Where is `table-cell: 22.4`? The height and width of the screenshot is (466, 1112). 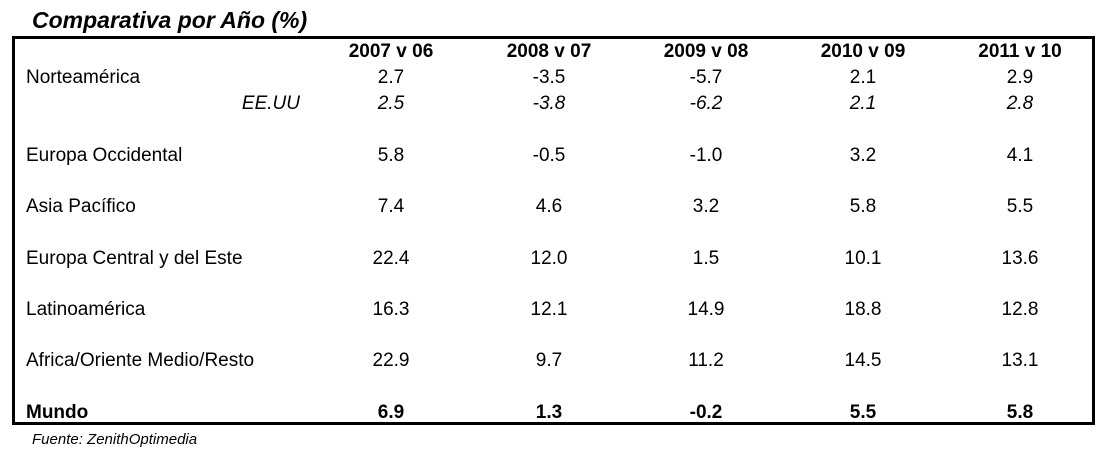
table-cell: 22.4 is located at coordinates (391, 258).